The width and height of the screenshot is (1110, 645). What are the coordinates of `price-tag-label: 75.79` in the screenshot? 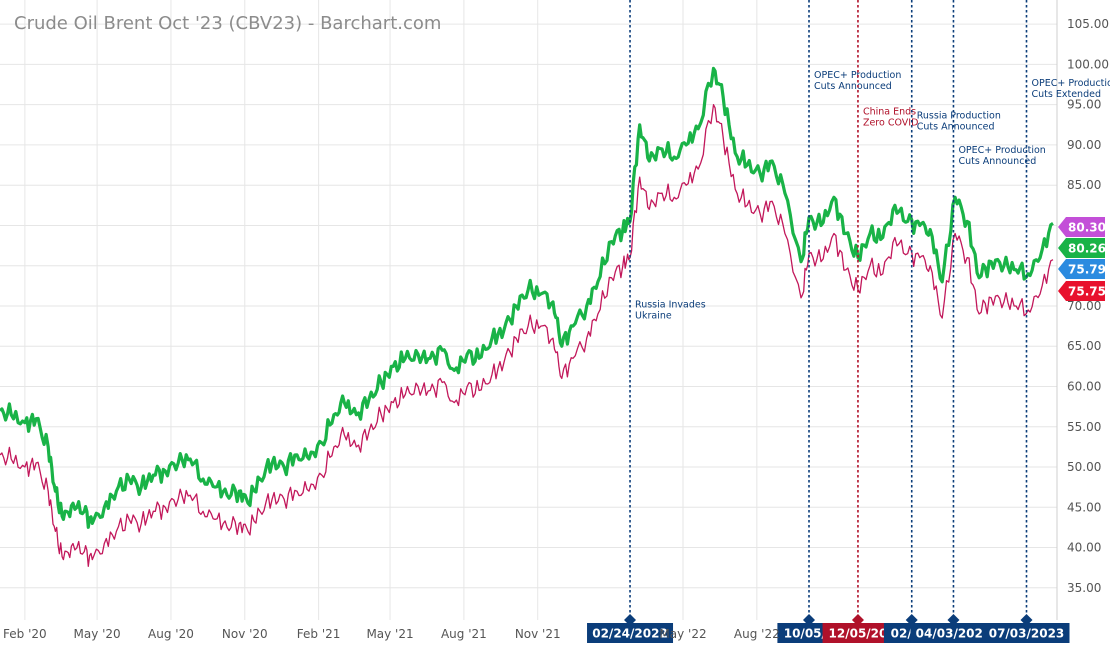 It's located at (1087, 270).